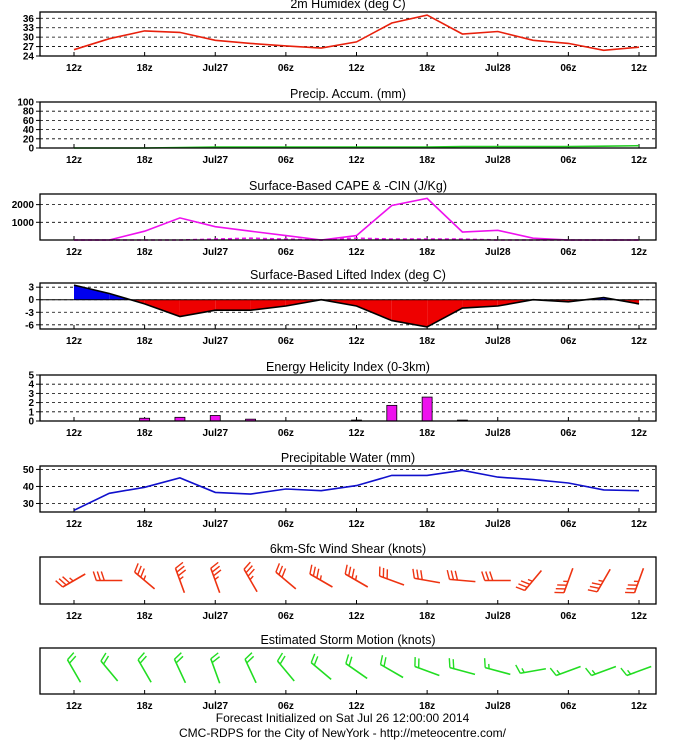 The height and width of the screenshot is (741, 685). What do you see at coordinates (215, 616) in the screenshot?
I see `x-tick-label: Jul27` at bounding box center [215, 616].